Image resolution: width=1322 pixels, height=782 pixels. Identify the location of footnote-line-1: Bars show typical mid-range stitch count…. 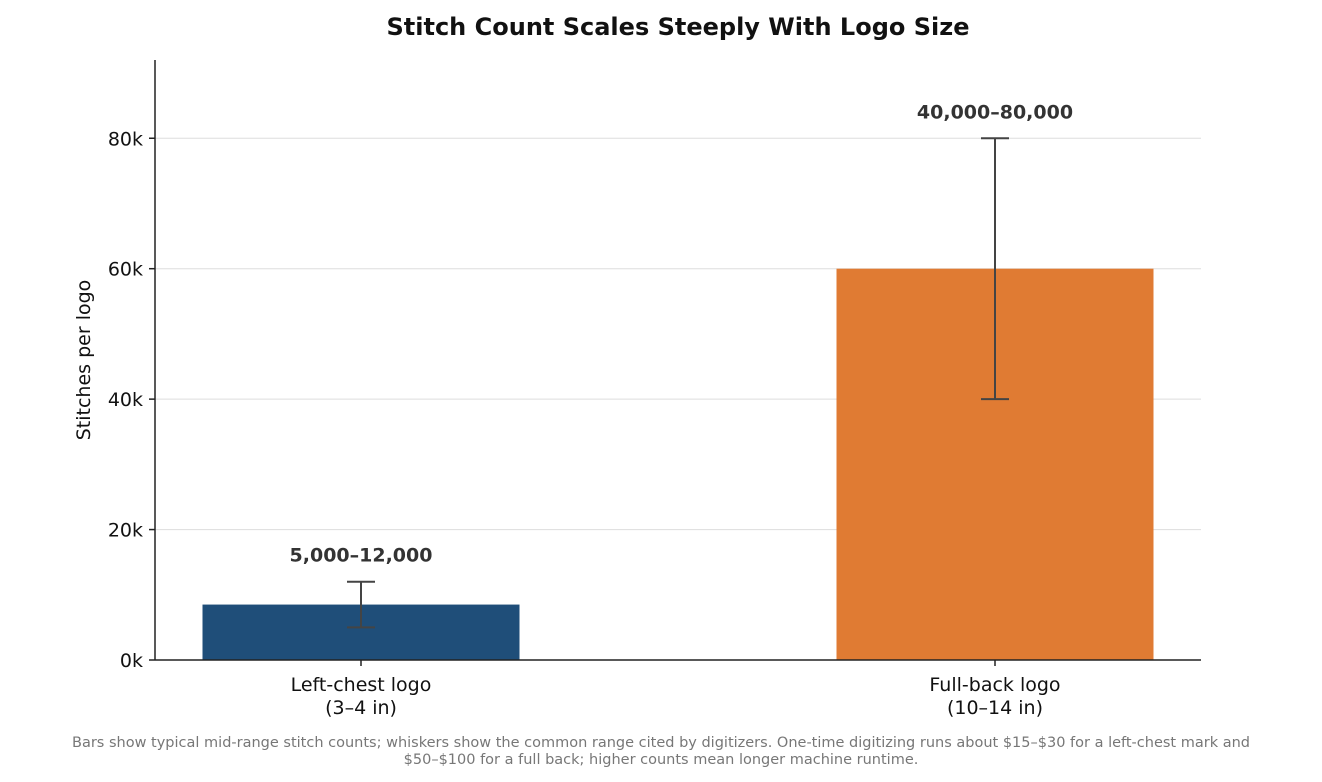
(661, 743).